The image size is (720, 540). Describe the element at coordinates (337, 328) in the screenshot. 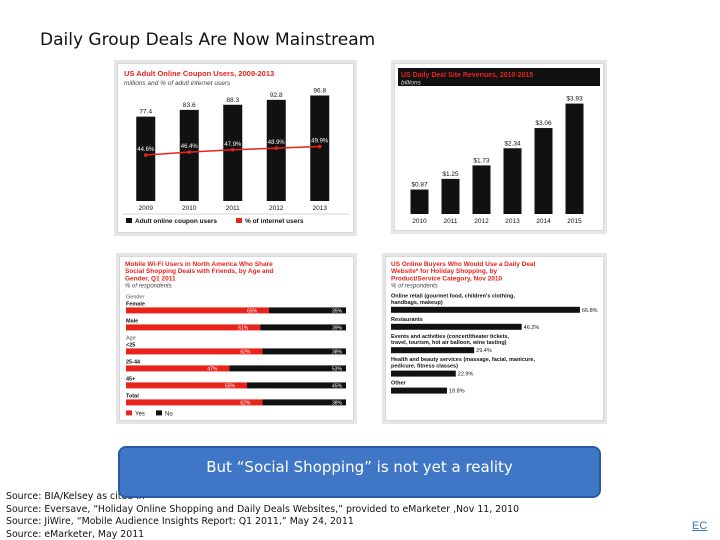

I see `no-label: 39%` at that location.